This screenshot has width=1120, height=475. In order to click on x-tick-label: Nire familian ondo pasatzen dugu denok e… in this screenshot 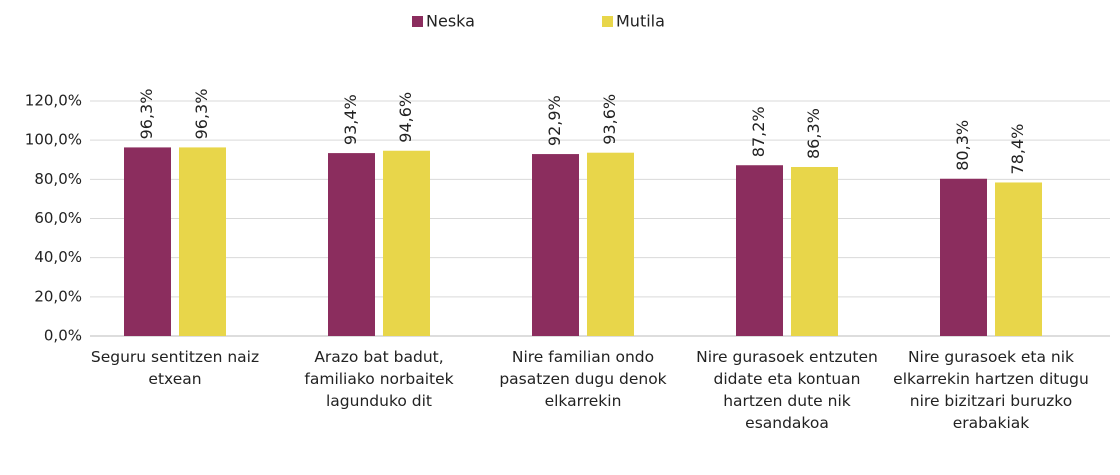, I will do `click(583, 379)`.